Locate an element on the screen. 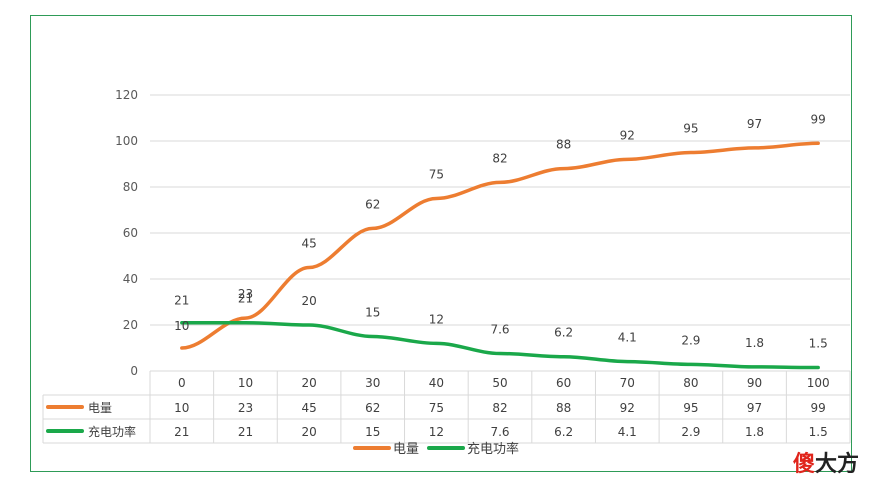  y-tick-label: 80 is located at coordinates (130, 187).